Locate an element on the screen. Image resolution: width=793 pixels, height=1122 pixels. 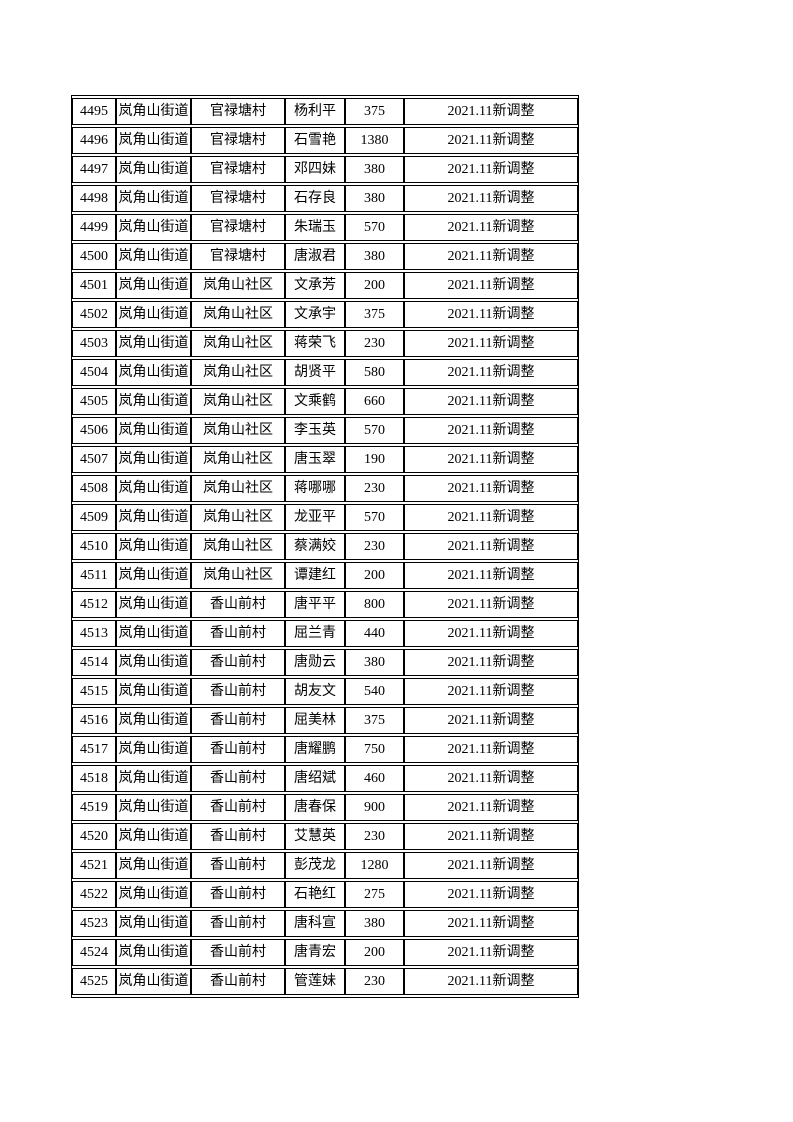
cell-seq: 4508 is located at coordinates (94, 488).